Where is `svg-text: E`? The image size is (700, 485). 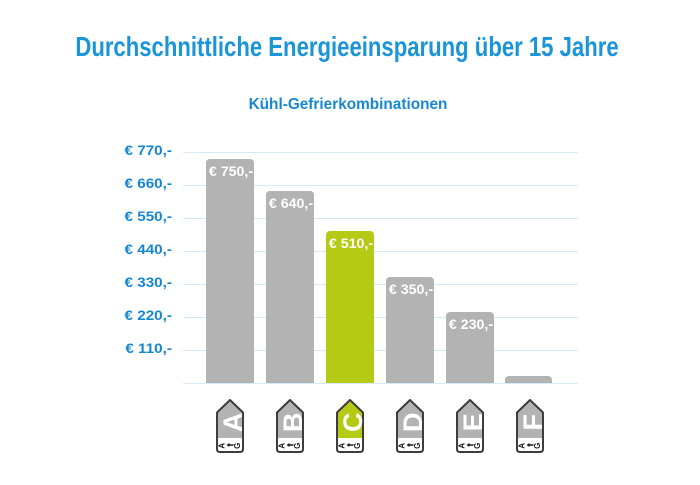 svg-text: E is located at coordinates (471, 422).